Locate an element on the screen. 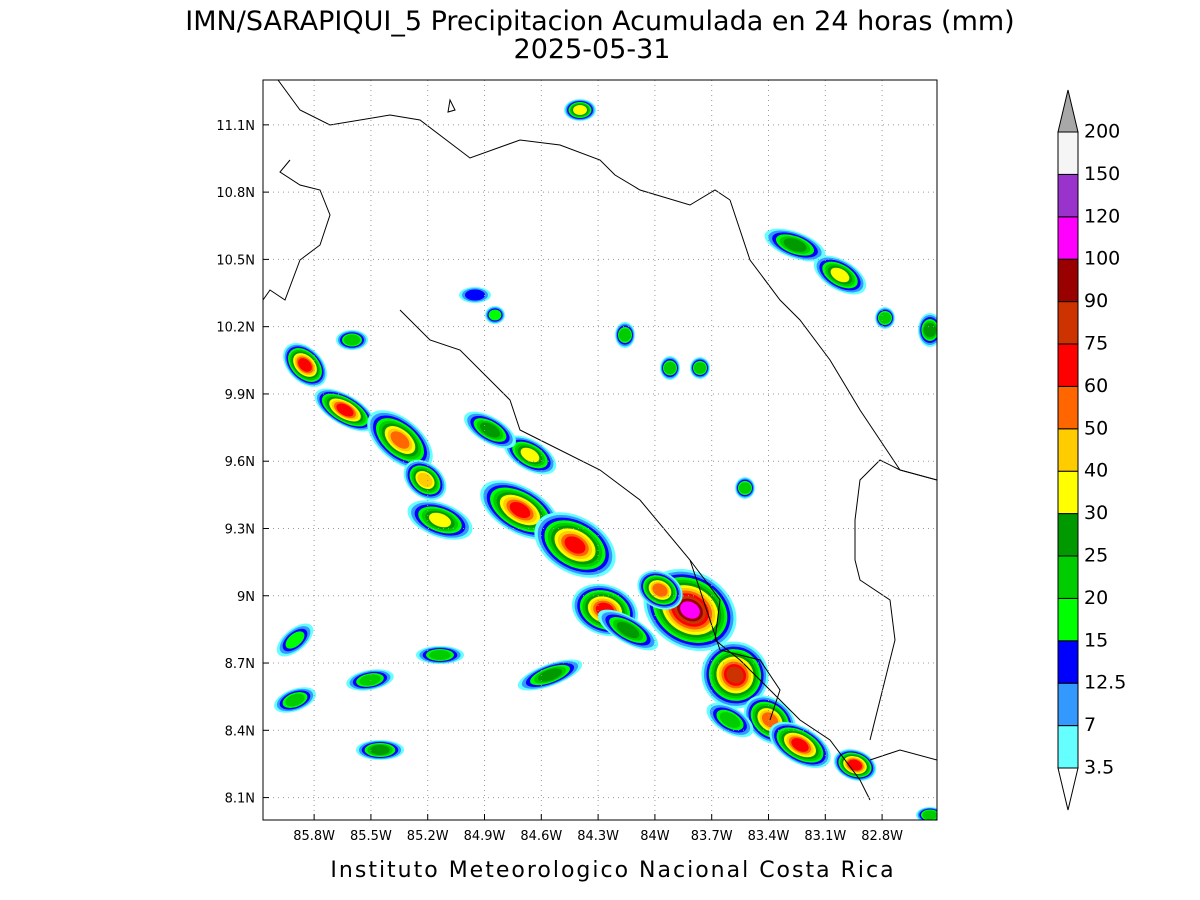 The image size is (1200, 900). y-tick-label: 9N is located at coordinates (246, 597).